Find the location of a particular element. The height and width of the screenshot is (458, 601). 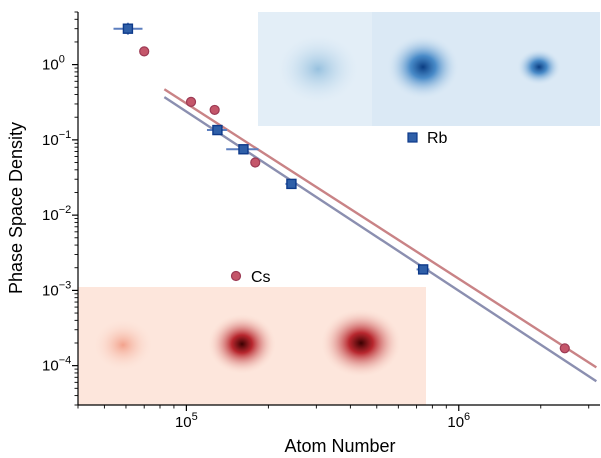

legend-rb: Rb is located at coordinates (427, 138).